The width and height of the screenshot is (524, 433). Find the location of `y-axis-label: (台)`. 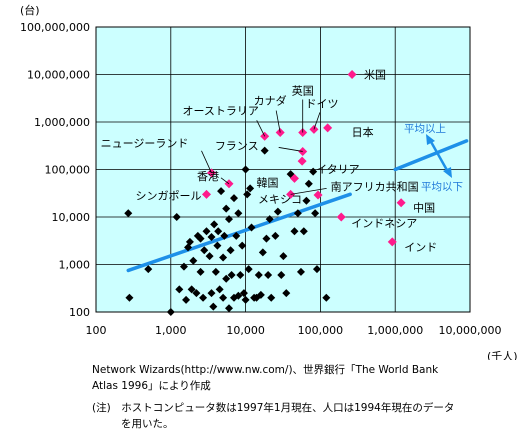

y-axis-label: (台) is located at coordinates (30, 10).